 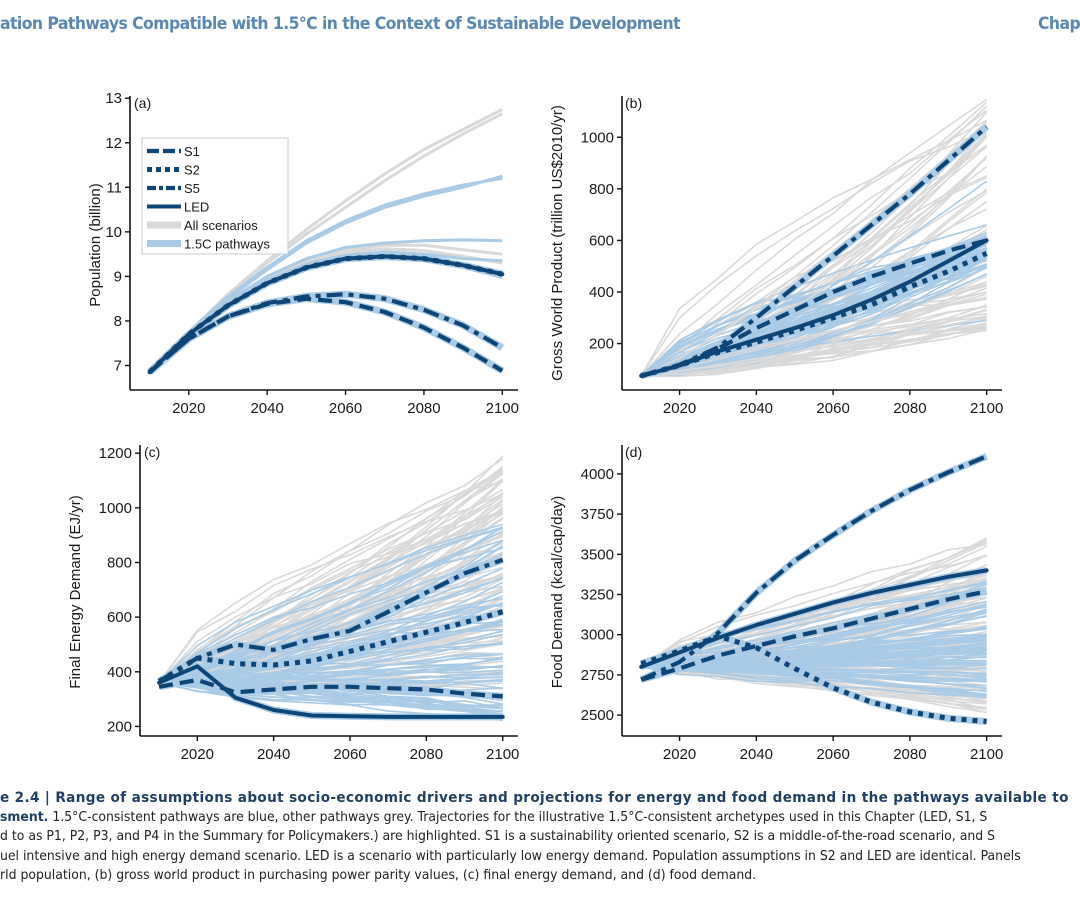 What do you see at coordinates (557, 592) in the screenshot?
I see `y-axis-label: Food Demand (kcal/cap/day)` at bounding box center [557, 592].